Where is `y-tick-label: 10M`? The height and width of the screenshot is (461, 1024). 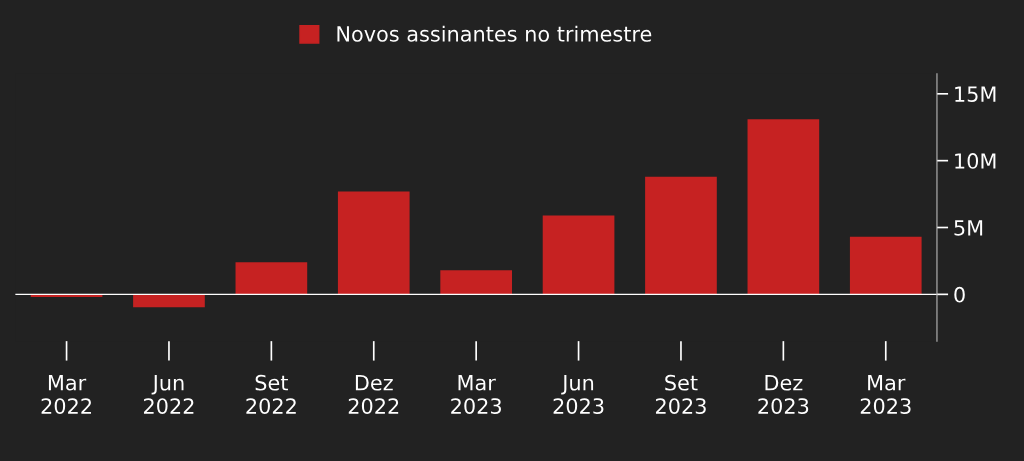
y-tick-label: 10M is located at coordinates (975, 161).